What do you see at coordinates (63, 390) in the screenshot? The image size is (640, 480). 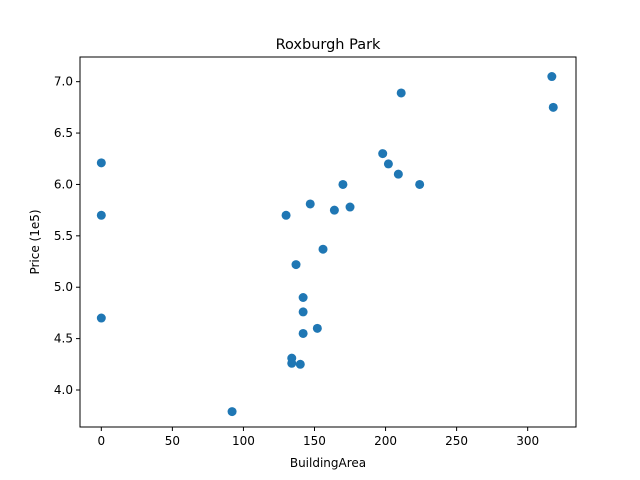 I see `y-tick-label: 4.0` at bounding box center [63, 390].